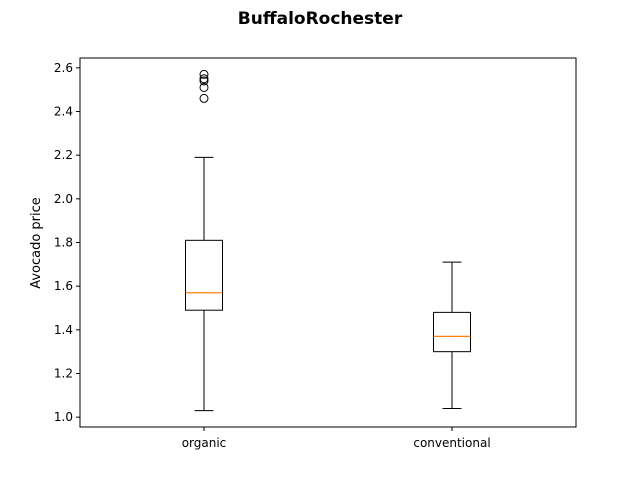 The height and width of the screenshot is (480, 640). What do you see at coordinates (36, 243) in the screenshot?
I see `y-axis-label: Avocado price` at bounding box center [36, 243].